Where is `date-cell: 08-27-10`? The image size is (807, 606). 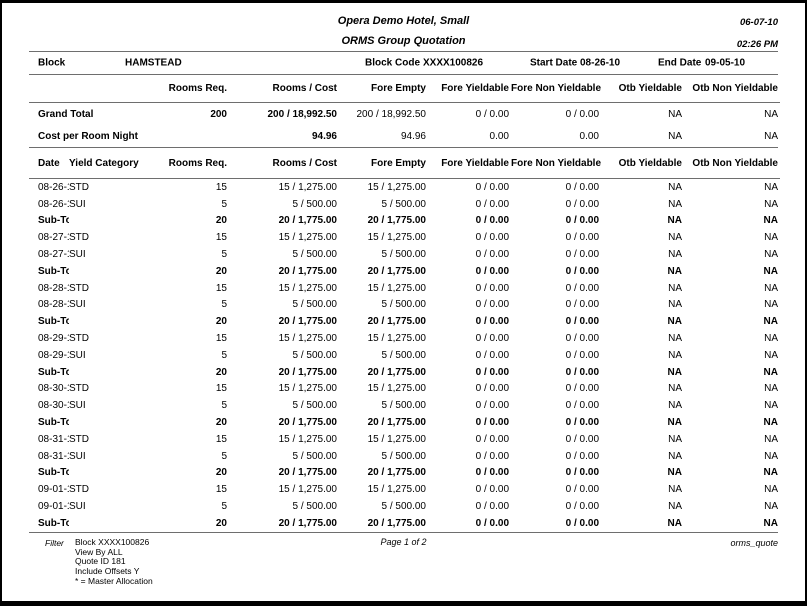 date-cell: 08-27-10 is located at coordinates (53, 238).